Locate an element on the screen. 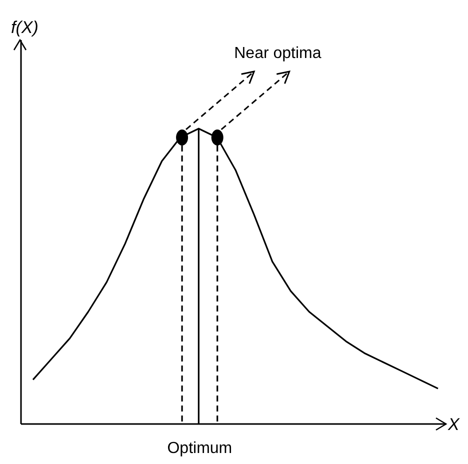  x-axis-title: X is located at coordinates (453, 424).